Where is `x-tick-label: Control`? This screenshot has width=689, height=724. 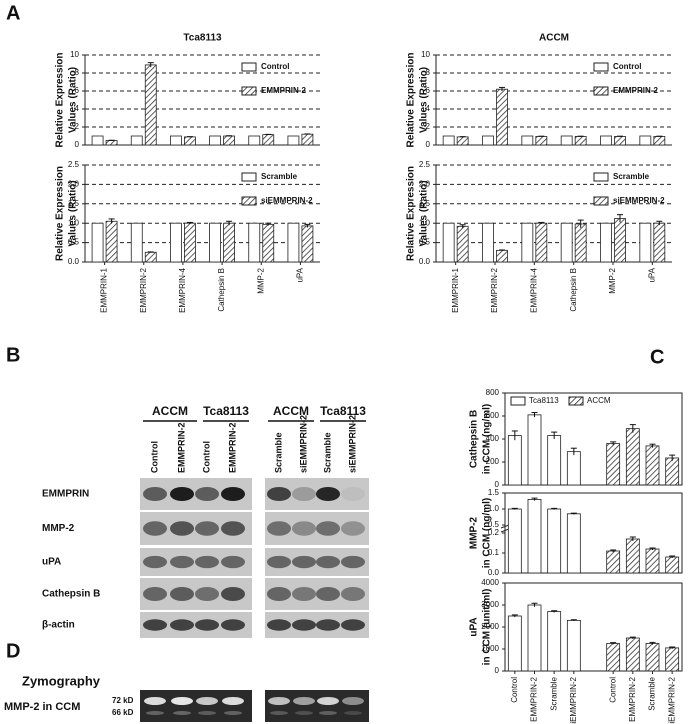
x-tick-label: Control is located at coordinates (514, 690).